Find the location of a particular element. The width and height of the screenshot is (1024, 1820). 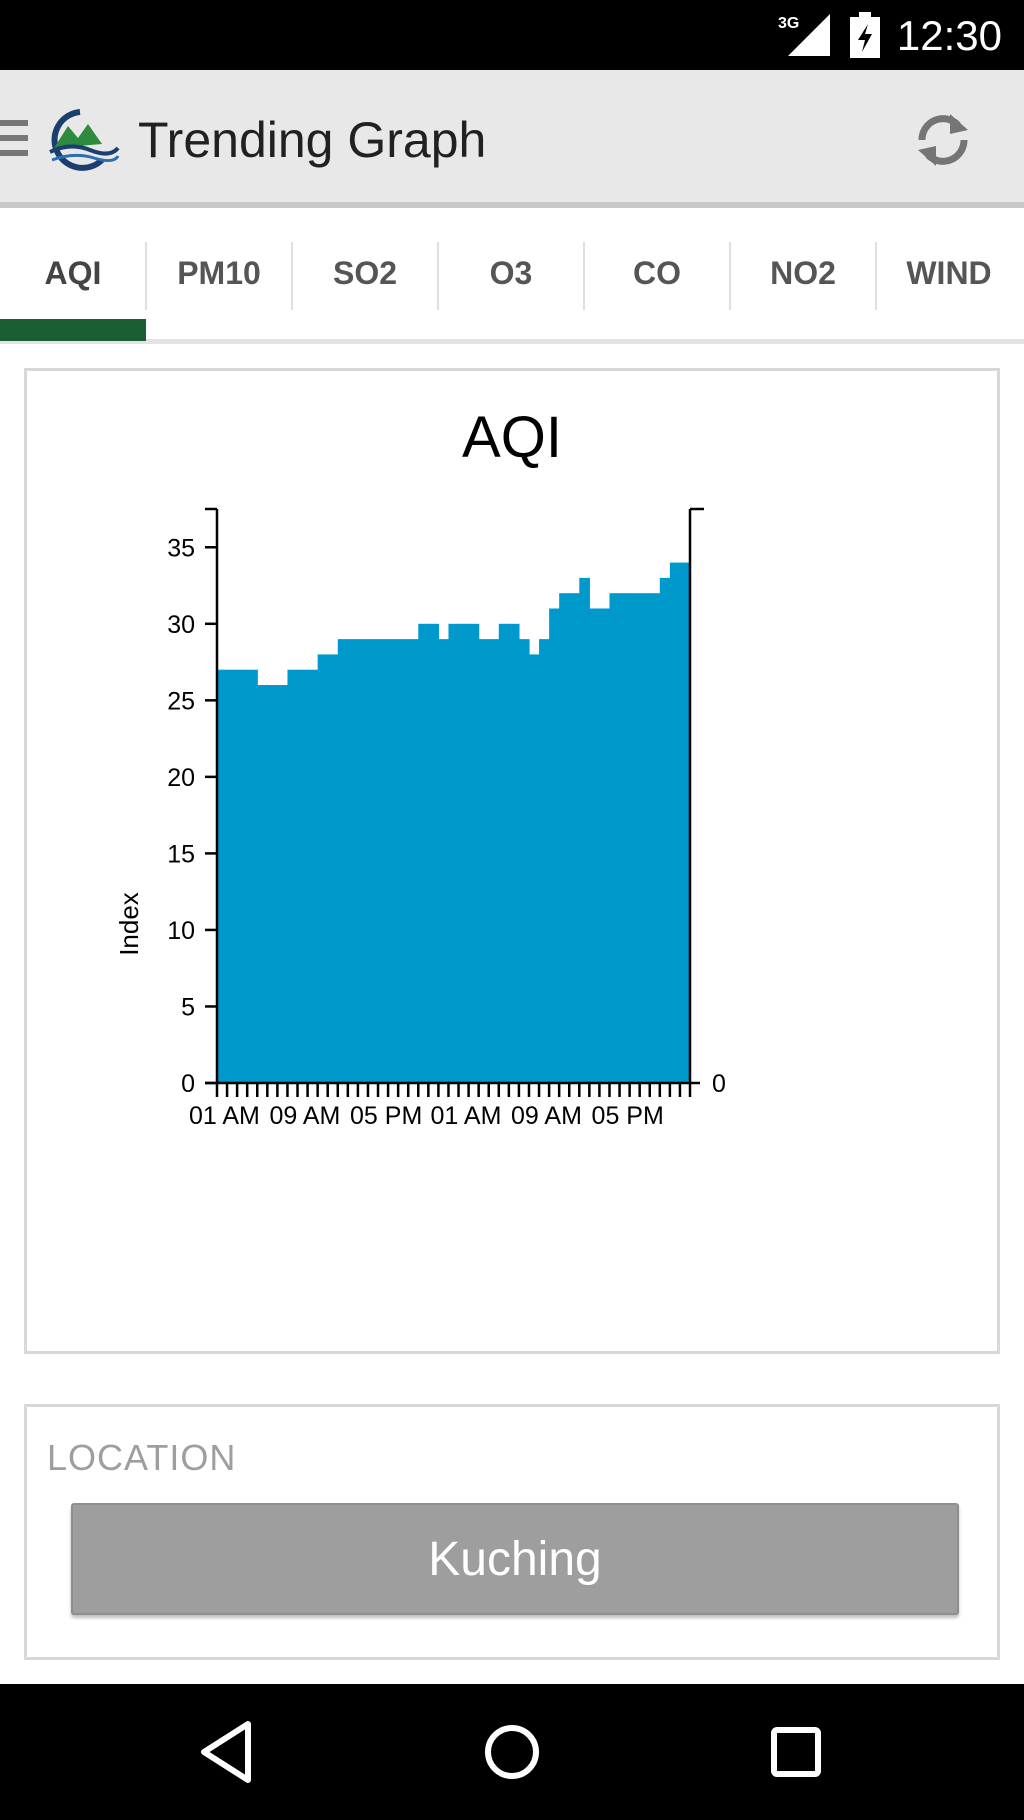

tab-pm10: PM10 is located at coordinates (219, 273).